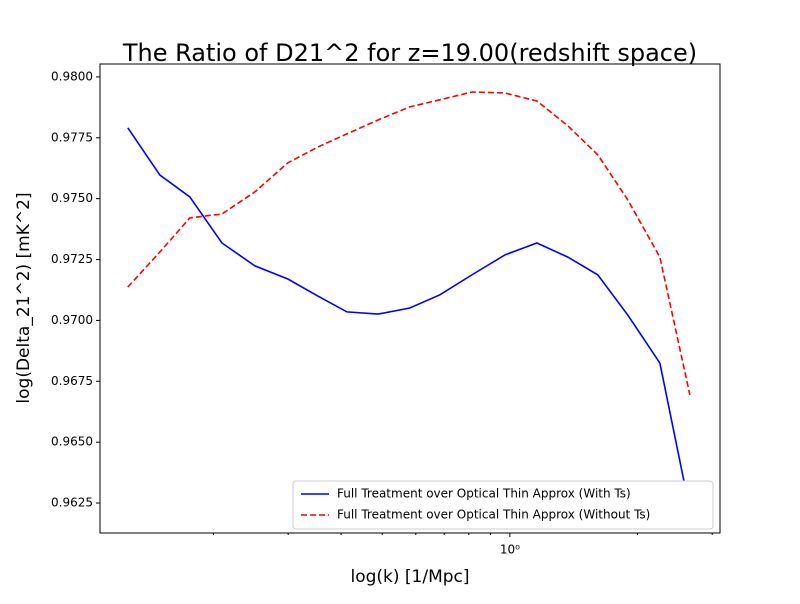 Image resolution: width=800 pixels, height=604 pixels. What do you see at coordinates (72, 259) in the screenshot?
I see `y-tick-label: 0.9725` at bounding box center [72, 259].